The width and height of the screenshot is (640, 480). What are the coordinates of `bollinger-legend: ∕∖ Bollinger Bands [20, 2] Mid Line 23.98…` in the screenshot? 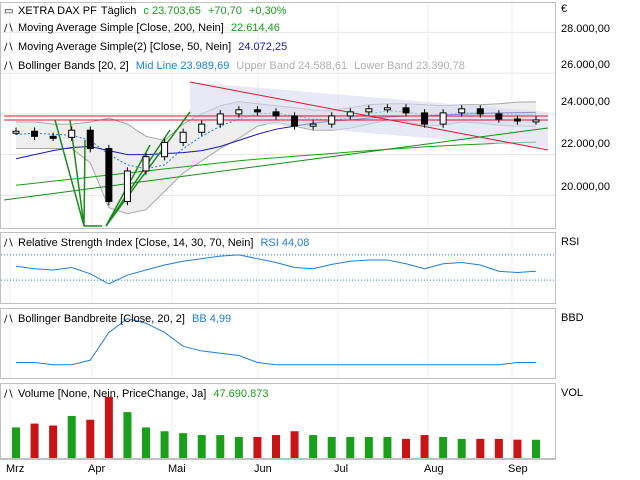 It's located at (234, 66).